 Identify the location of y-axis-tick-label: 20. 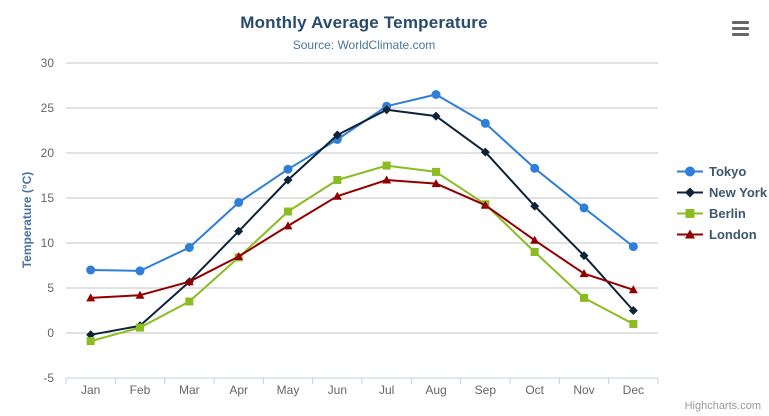
(48, 153).